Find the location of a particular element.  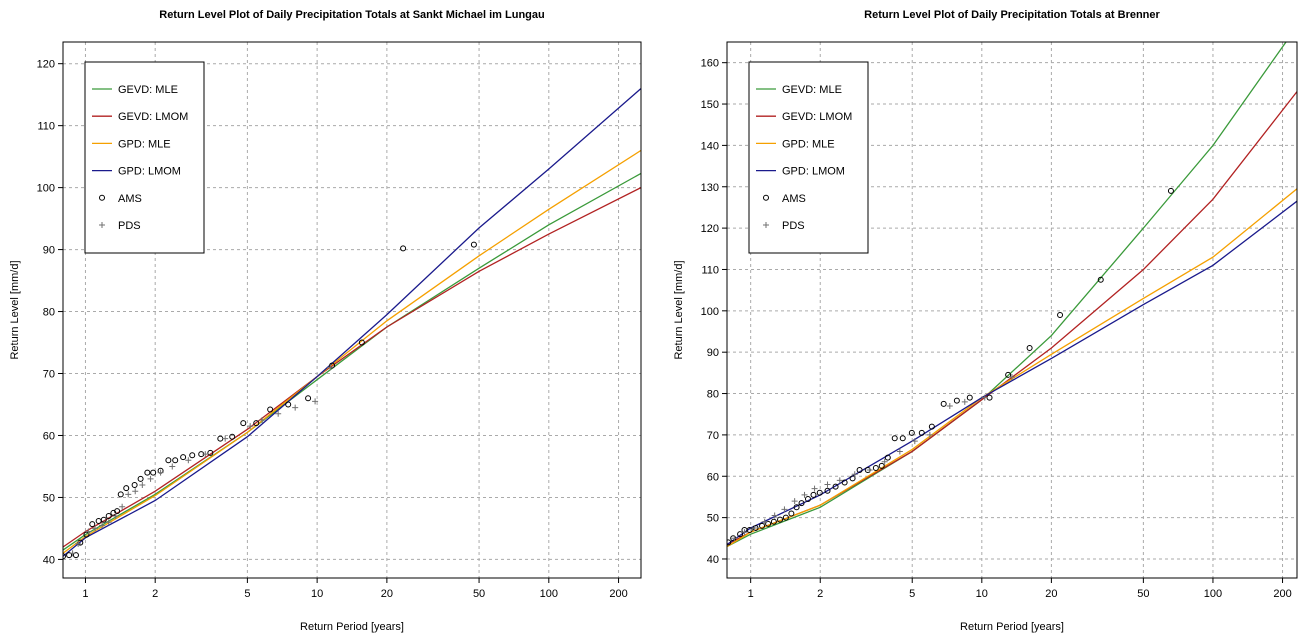

legend-label: GEVD: LMOM is located at coordinates (153, 117).